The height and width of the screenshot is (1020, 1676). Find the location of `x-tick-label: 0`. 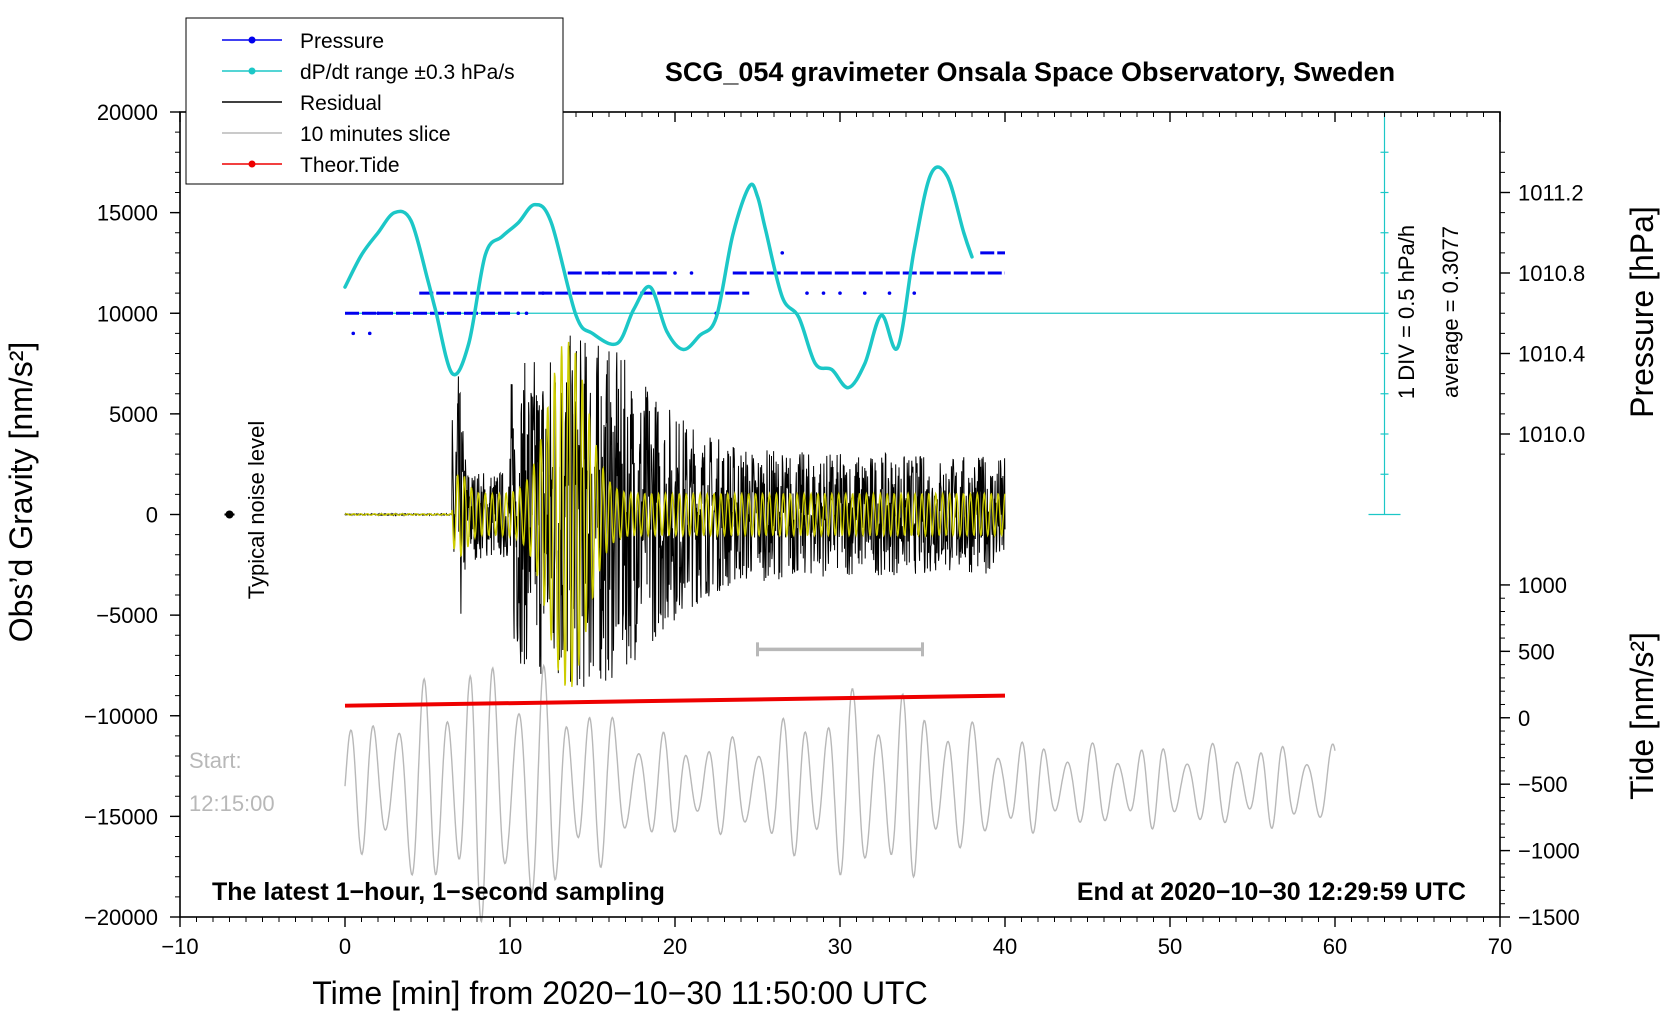

x-tick-label: 0 is located at coordinates (345, 946).